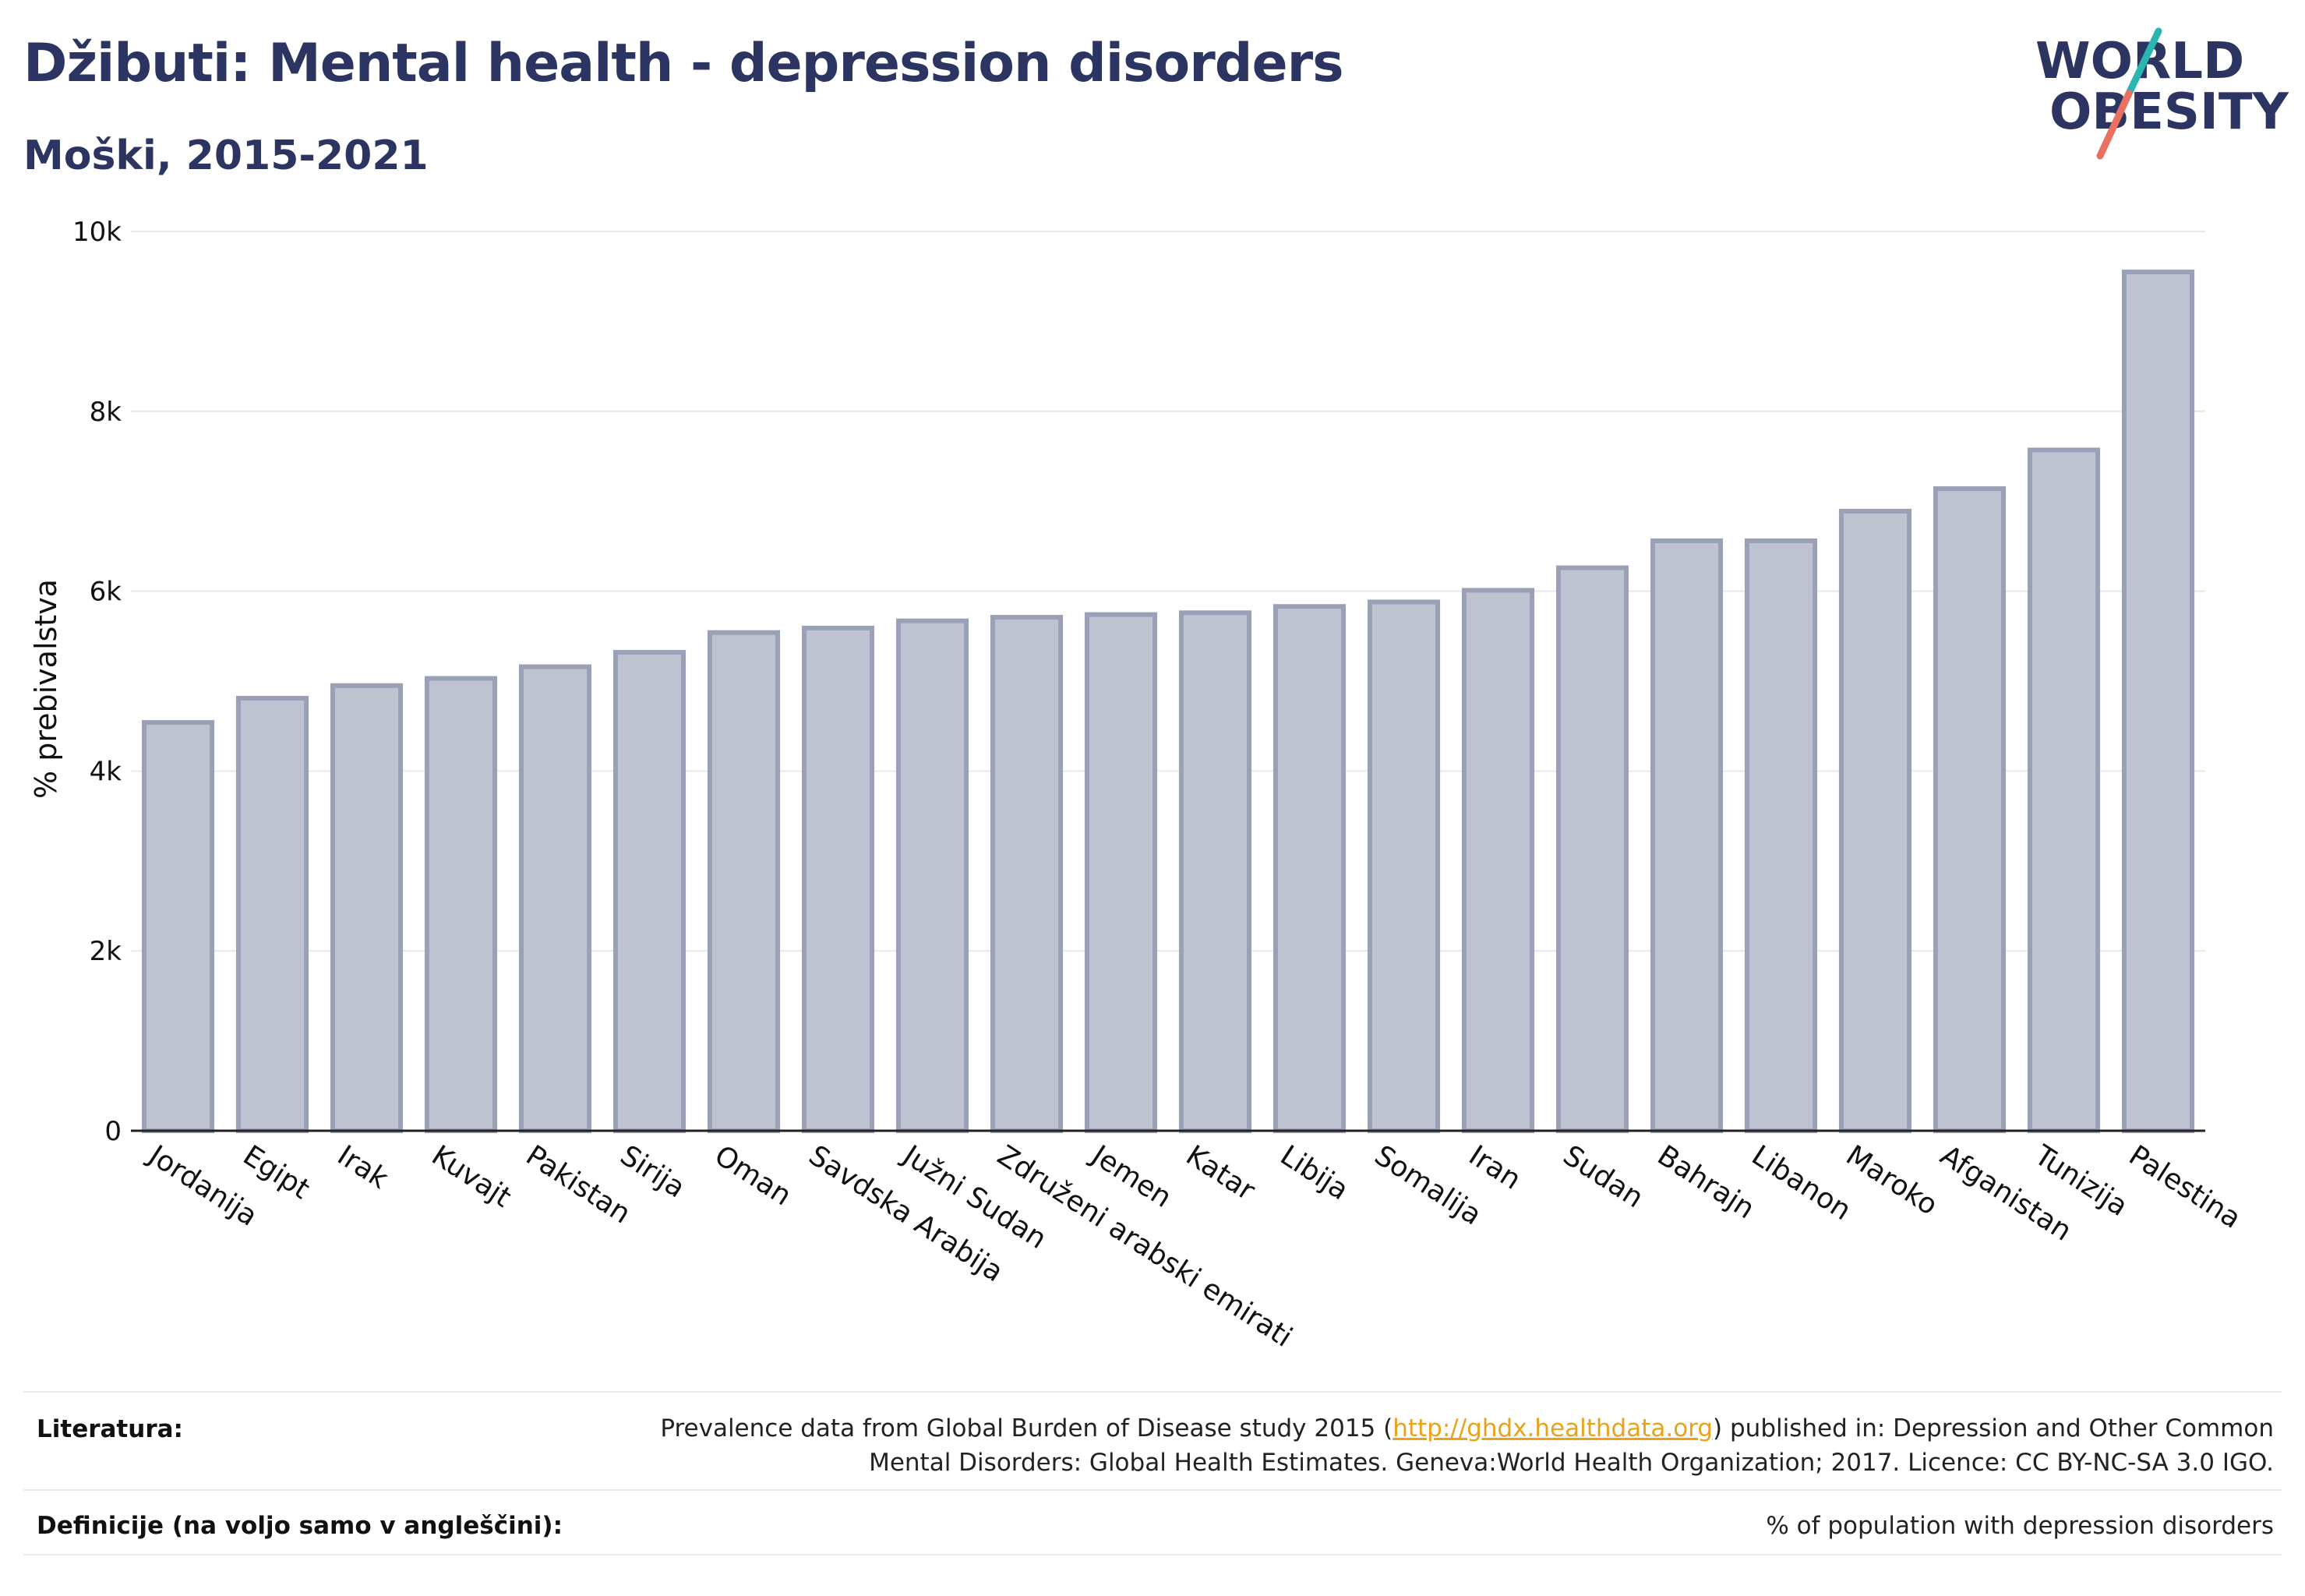 The width and height of the screenshot is (2305, 1596). What do you see at coordinates (471, 1176) in the screenshot?
I see `x-tick-label: Kuvajt` at bounding box center [471, 1176].